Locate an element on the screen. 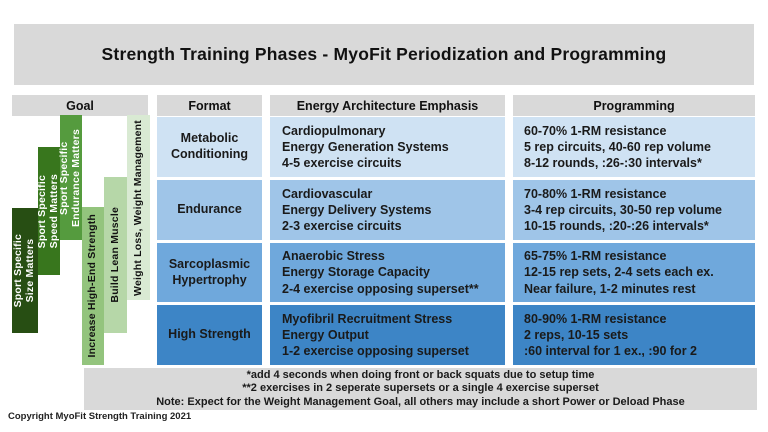 This screenshot has width=768, height=432. programming-line: 10-15 rounds, :20-:26 intervals* is located at coordinates (616, 226).